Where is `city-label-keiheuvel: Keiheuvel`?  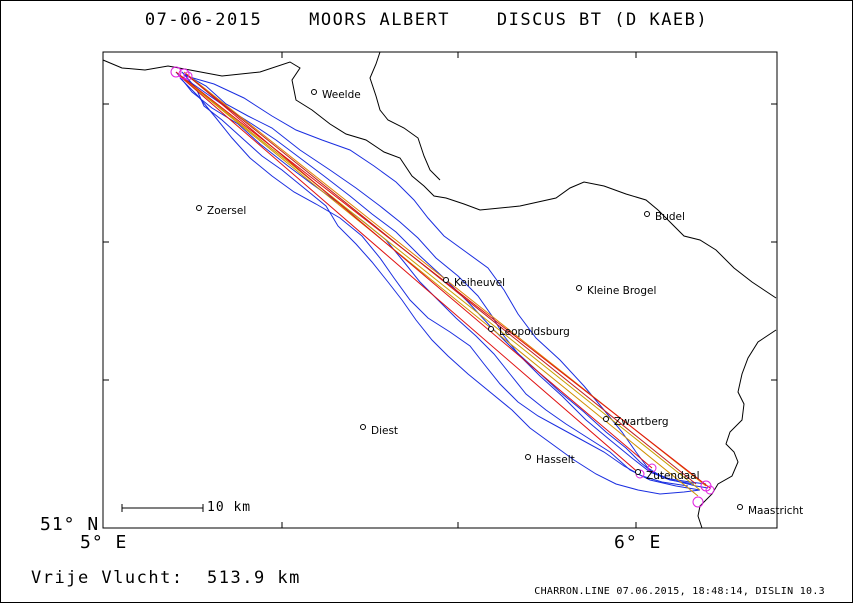
city-label-keiheuvel: Keiheuvel is located at coordinates (480, 283).